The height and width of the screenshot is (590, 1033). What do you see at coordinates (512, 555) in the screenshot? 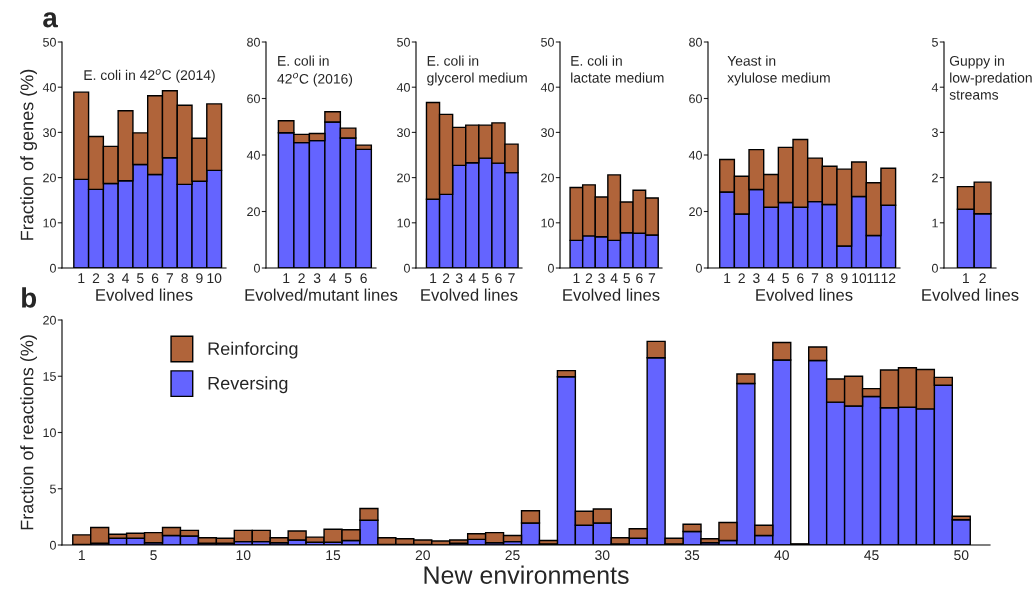
I see `x-tick-label: 25` at bounding box center [512, 555].